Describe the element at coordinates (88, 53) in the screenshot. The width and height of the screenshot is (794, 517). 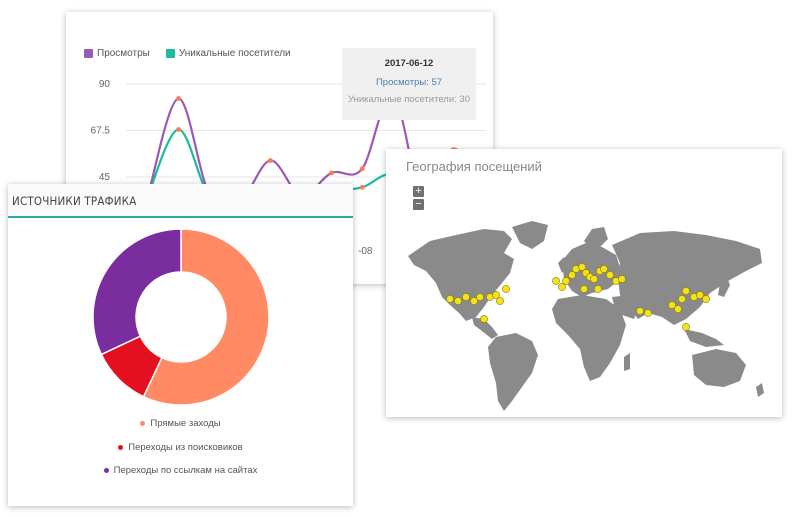
I see `legend-swatch-views` at that location.